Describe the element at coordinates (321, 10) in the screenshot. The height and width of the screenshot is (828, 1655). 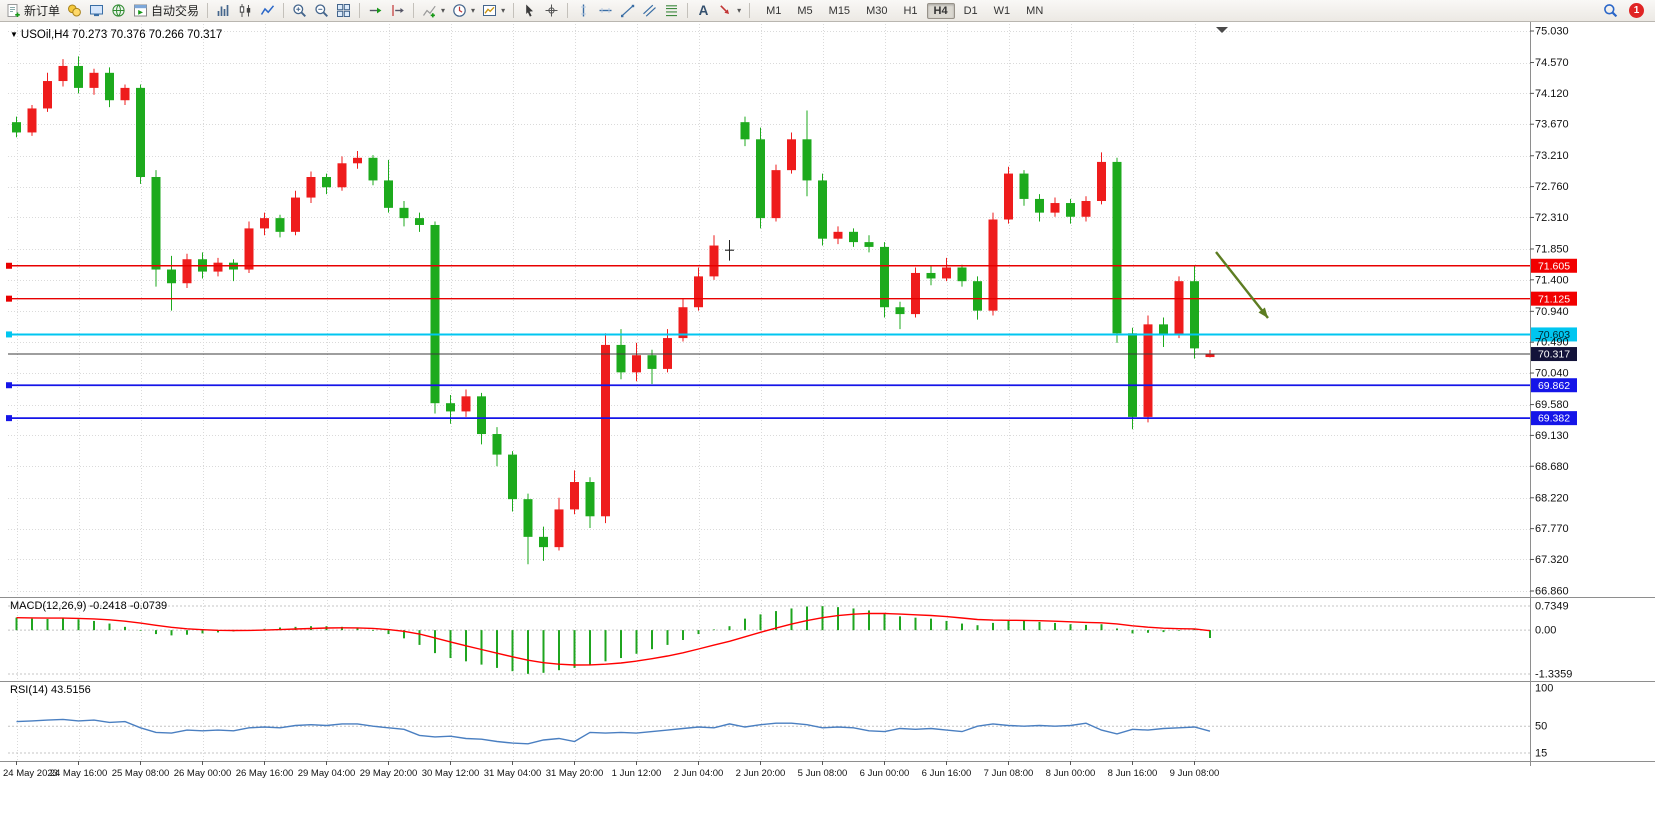
I see `zoom-out-button` at that location.